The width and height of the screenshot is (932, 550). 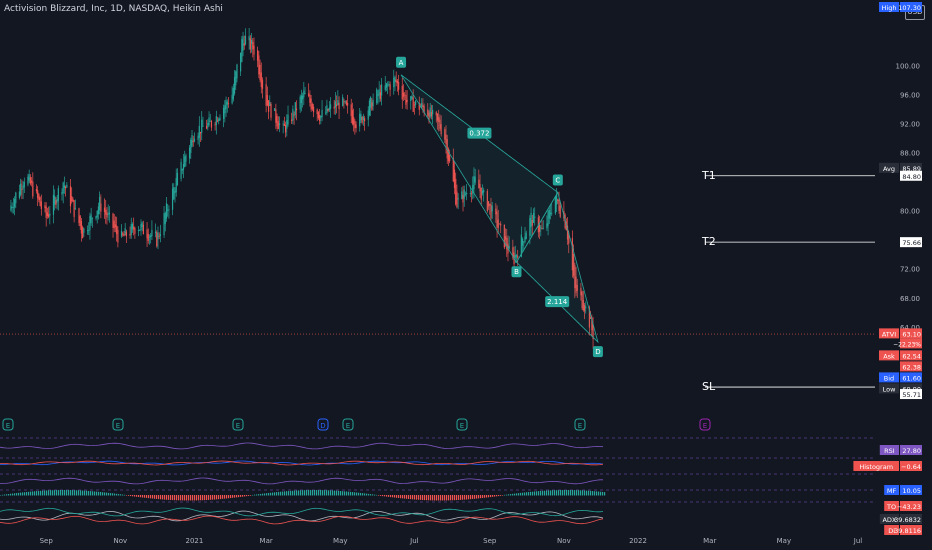 What do you see at coordinates (910, 299) in the screenshot?
I see `price-tick: 68.00` at bounding box center [910, 299].